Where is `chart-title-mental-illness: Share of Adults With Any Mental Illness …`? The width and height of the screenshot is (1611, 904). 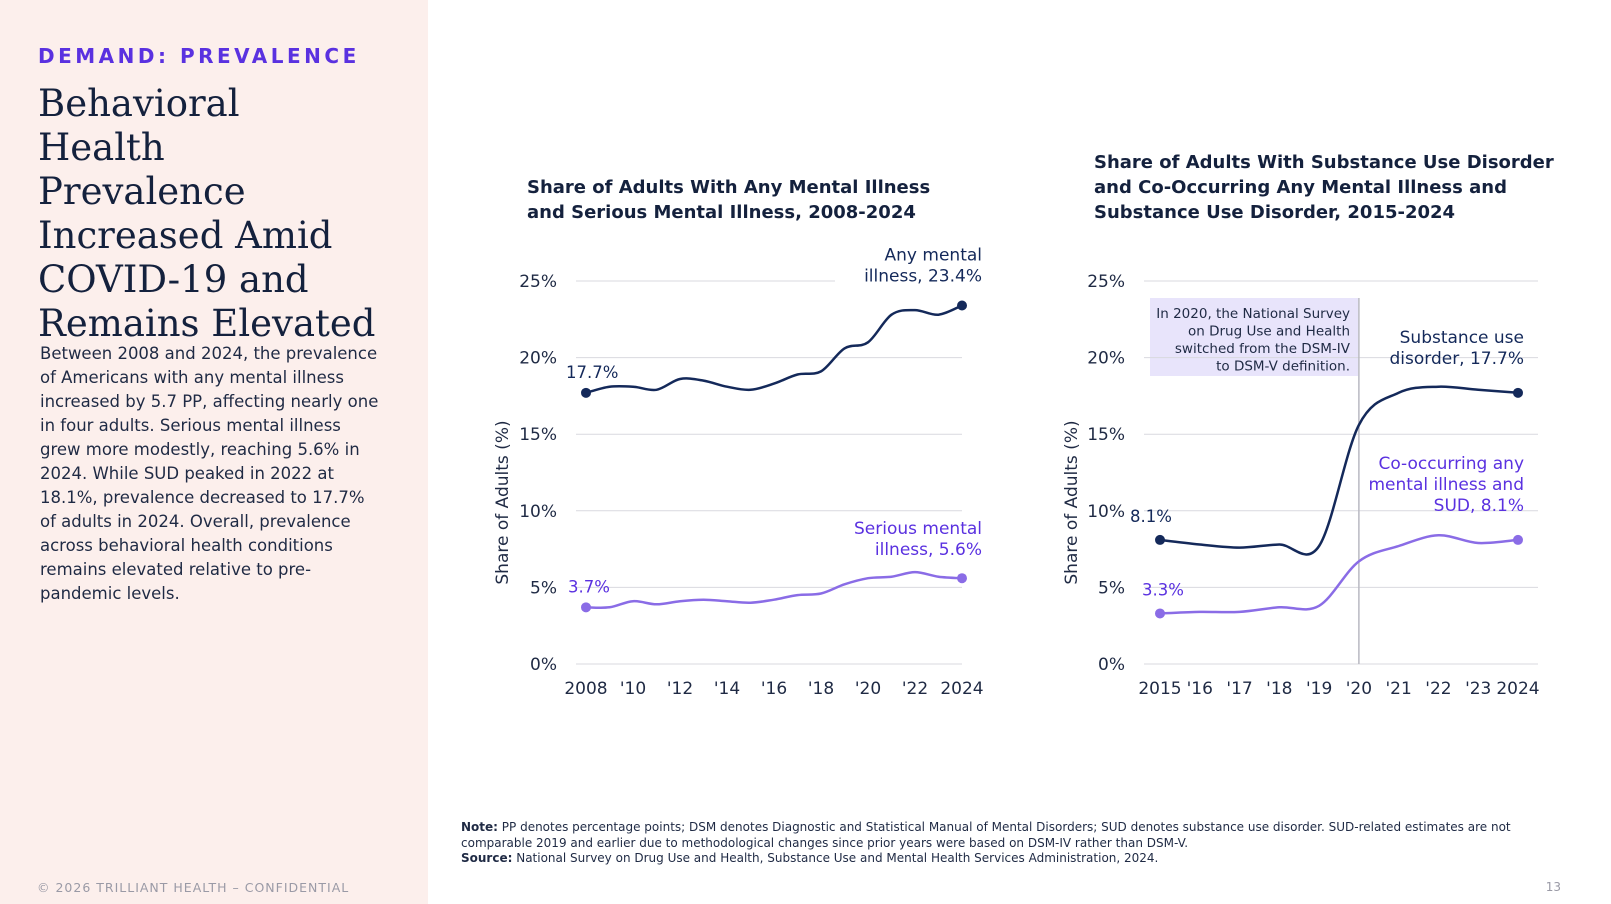 chart-title-mental-illness: Share of Adults With Any Mental Illness … is located at coordinates (729, 200).